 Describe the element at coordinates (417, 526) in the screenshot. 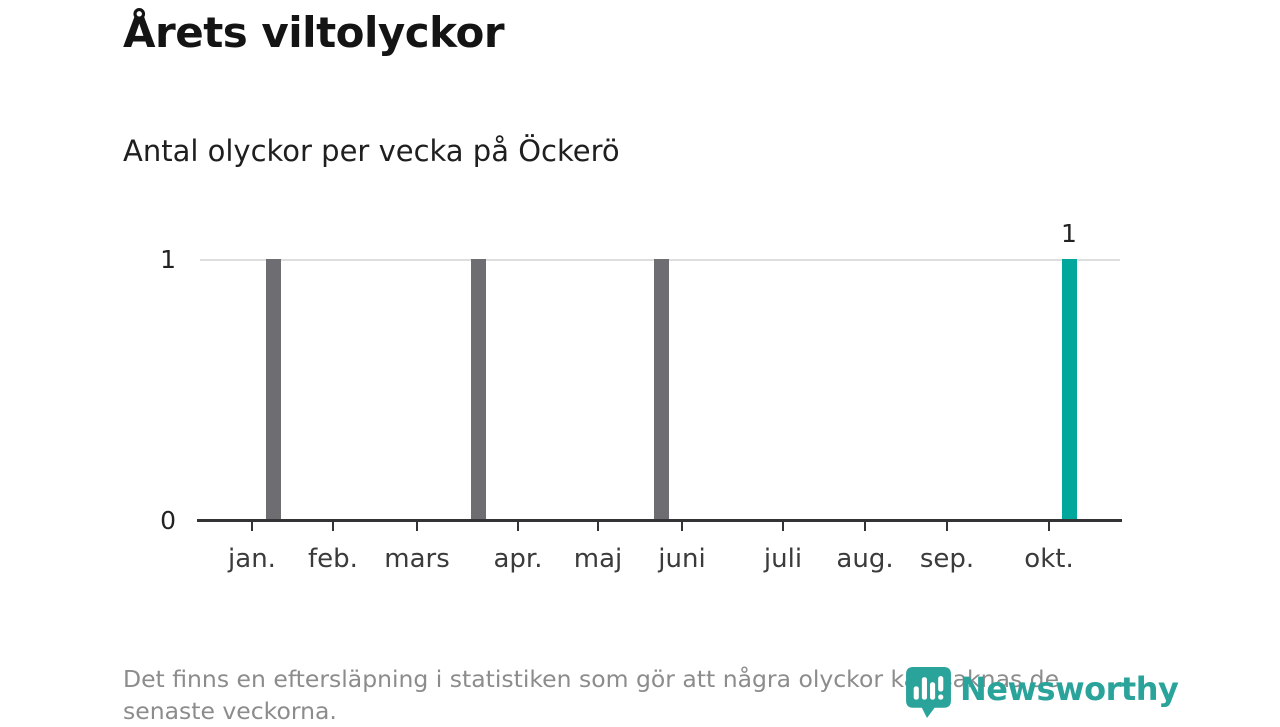

I see `x-axis-tick-mars` at that location.